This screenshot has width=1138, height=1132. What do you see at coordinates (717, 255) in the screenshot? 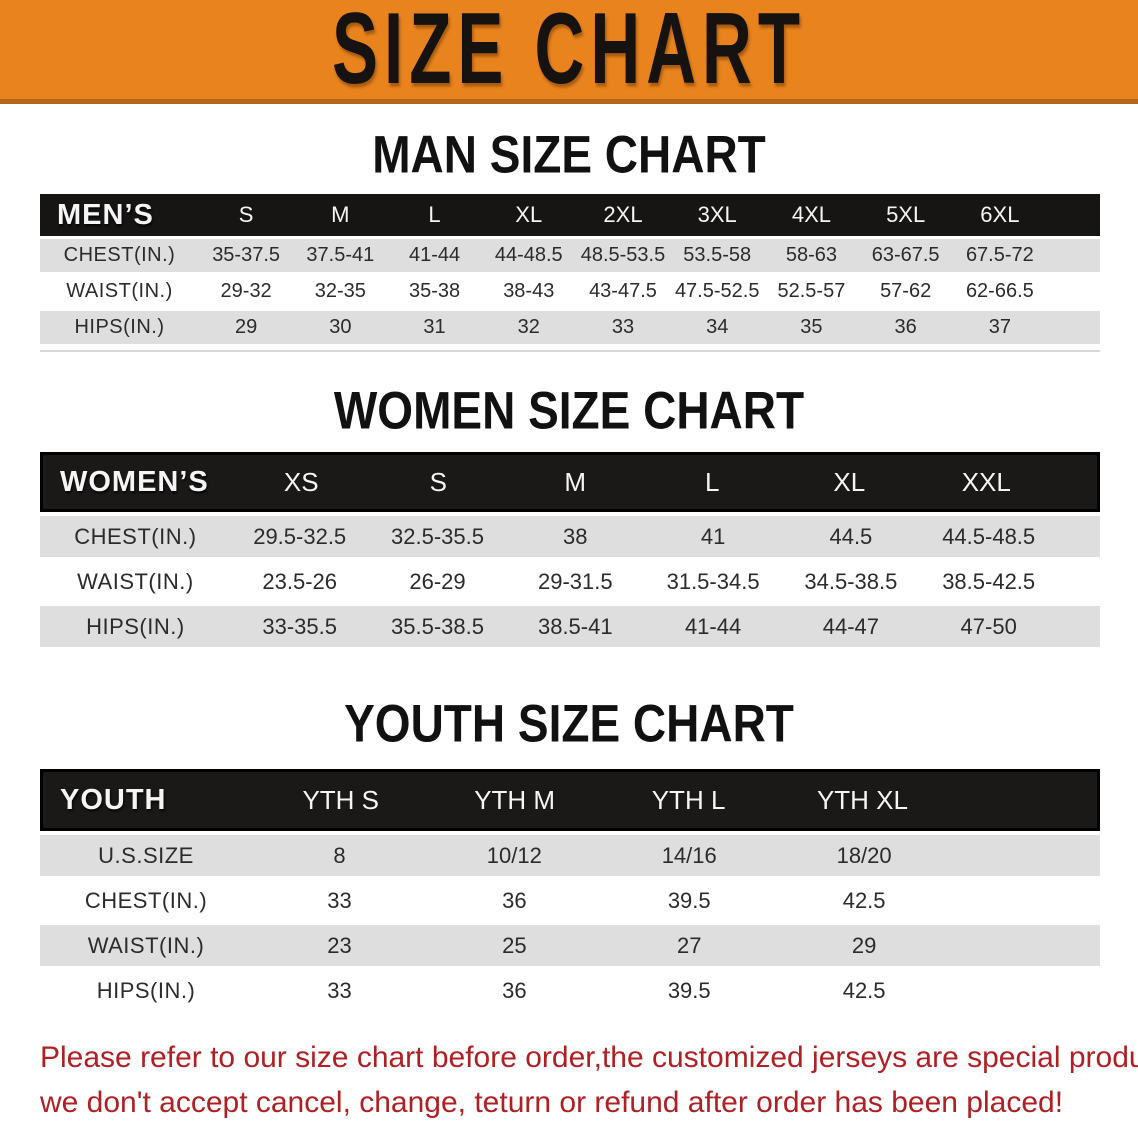
I see `size-value: 53.5-58` at bounding box center [717, 255].